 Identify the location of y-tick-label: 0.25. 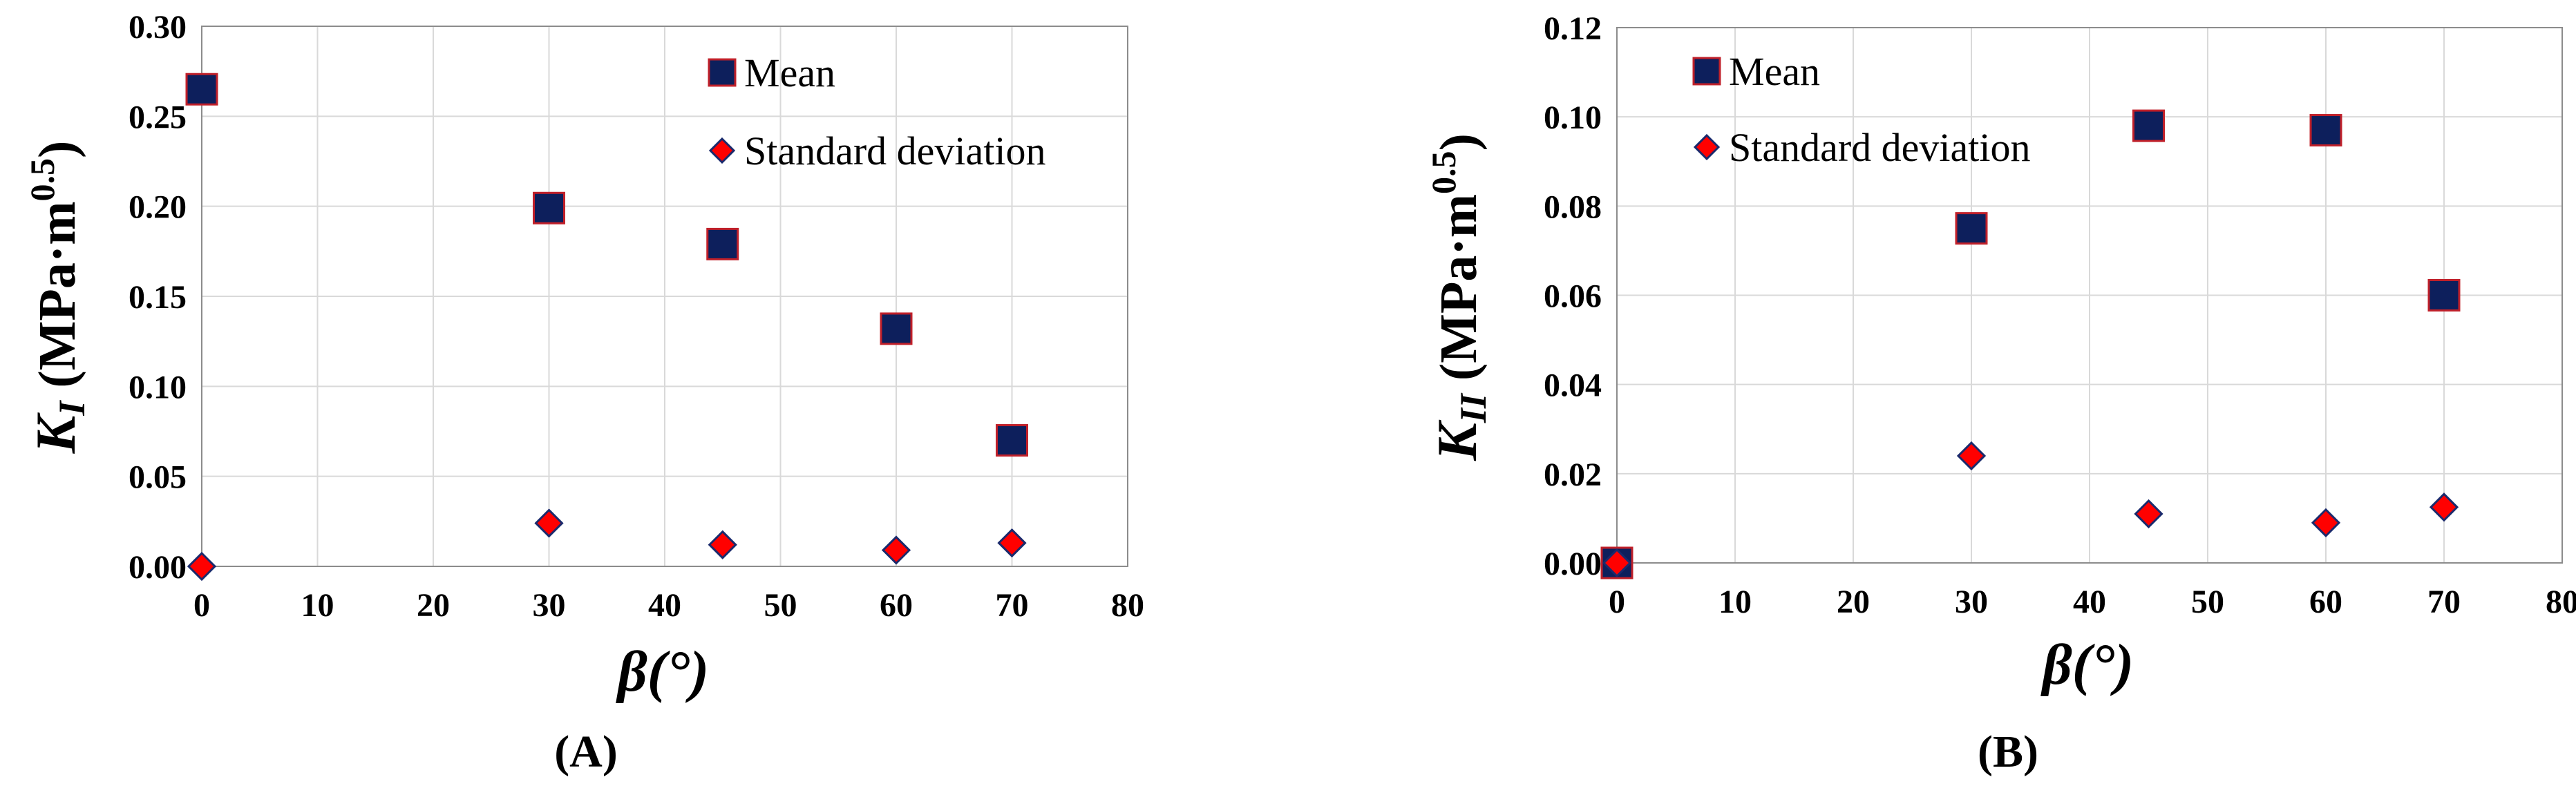
(158, 117).